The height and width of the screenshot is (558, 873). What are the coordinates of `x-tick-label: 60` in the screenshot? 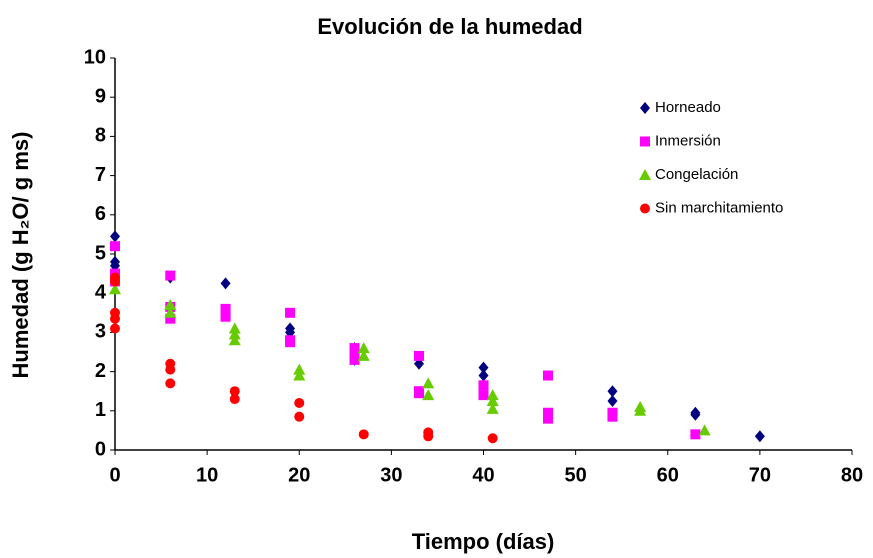 It's located at (668, 475).